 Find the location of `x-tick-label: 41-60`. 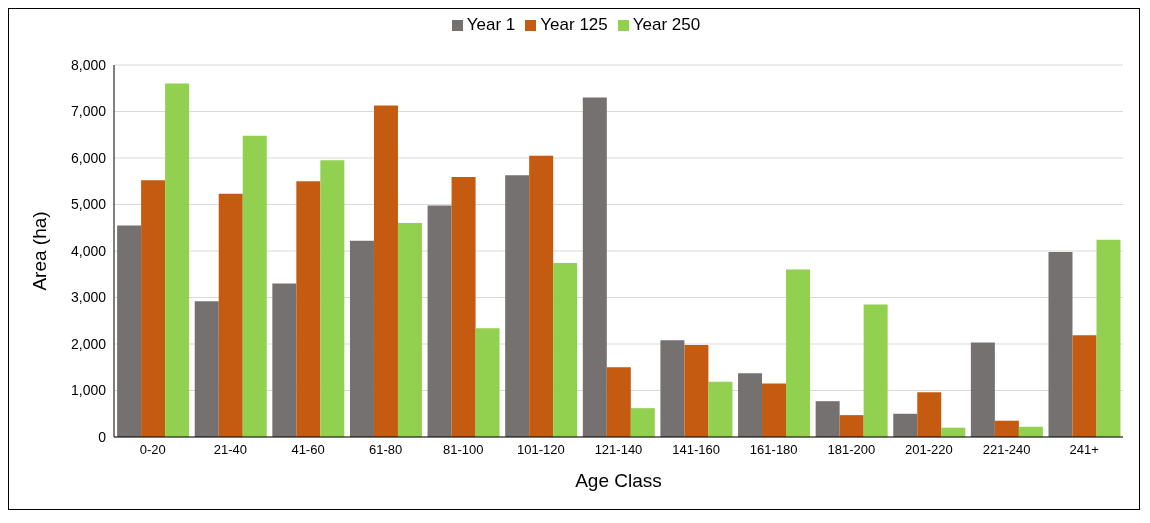

x-tick-label: 41-60 is located at coordinates (308, 450).